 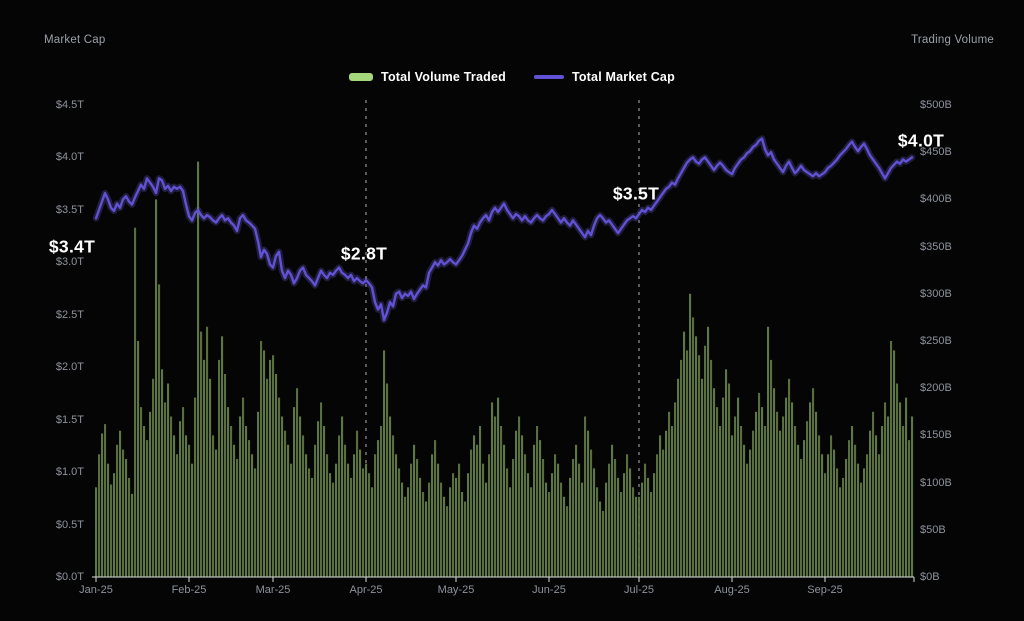 I want to click on legend-item-total-market-cap: Total Market Cap, so click(x=604, y=77).